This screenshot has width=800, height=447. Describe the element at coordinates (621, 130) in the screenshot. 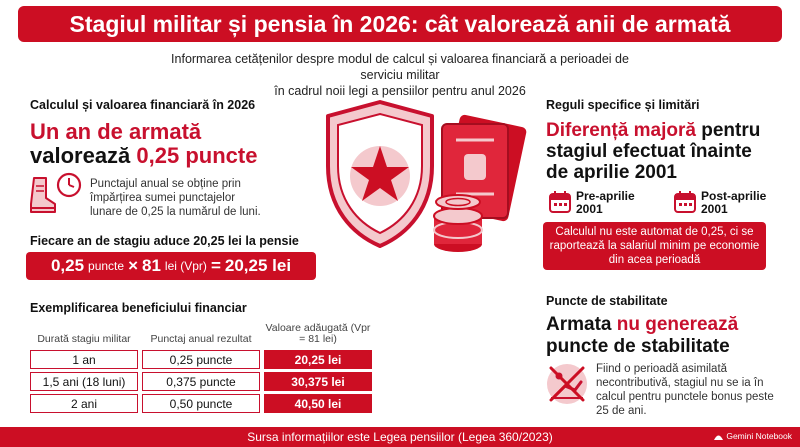

I see `rules-big-red: Diferență majoră` at that location.